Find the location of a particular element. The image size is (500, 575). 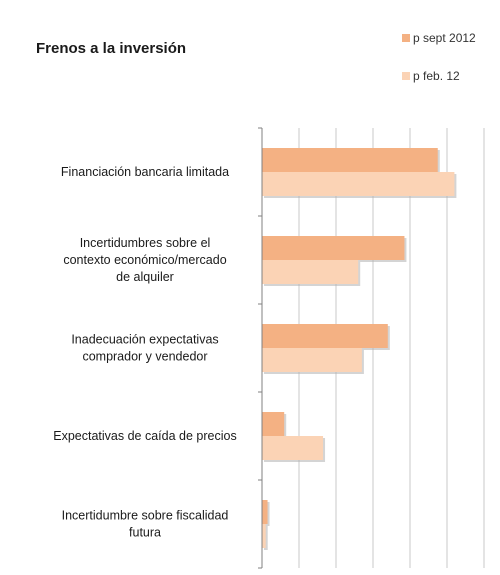

legend-item-feb-12: p feb. 12 is located at coordinates (431, 76).